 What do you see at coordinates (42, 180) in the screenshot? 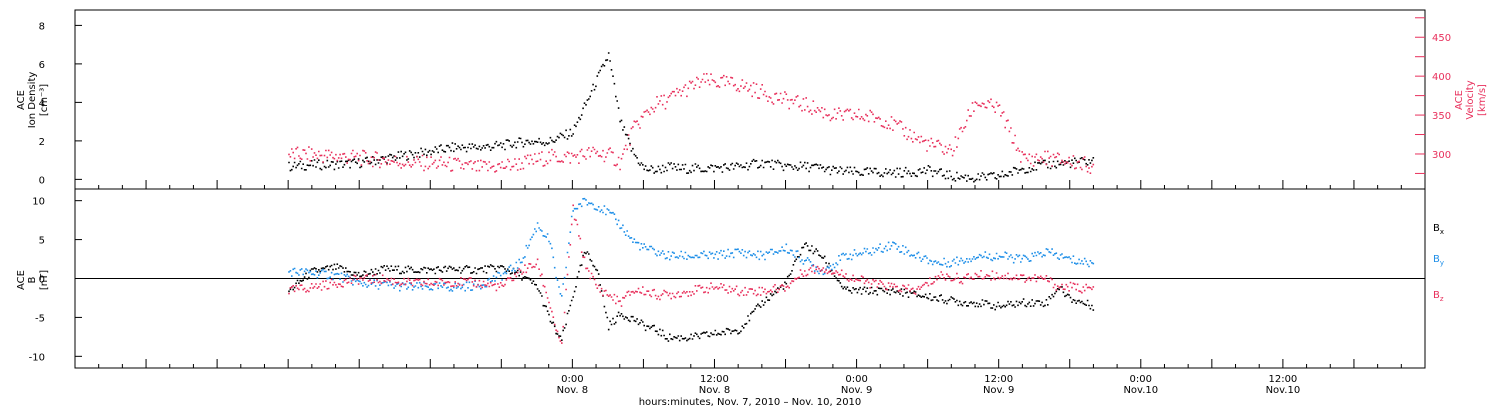
I see `top-ytick-label: 0` at bounding box center [42, 180].